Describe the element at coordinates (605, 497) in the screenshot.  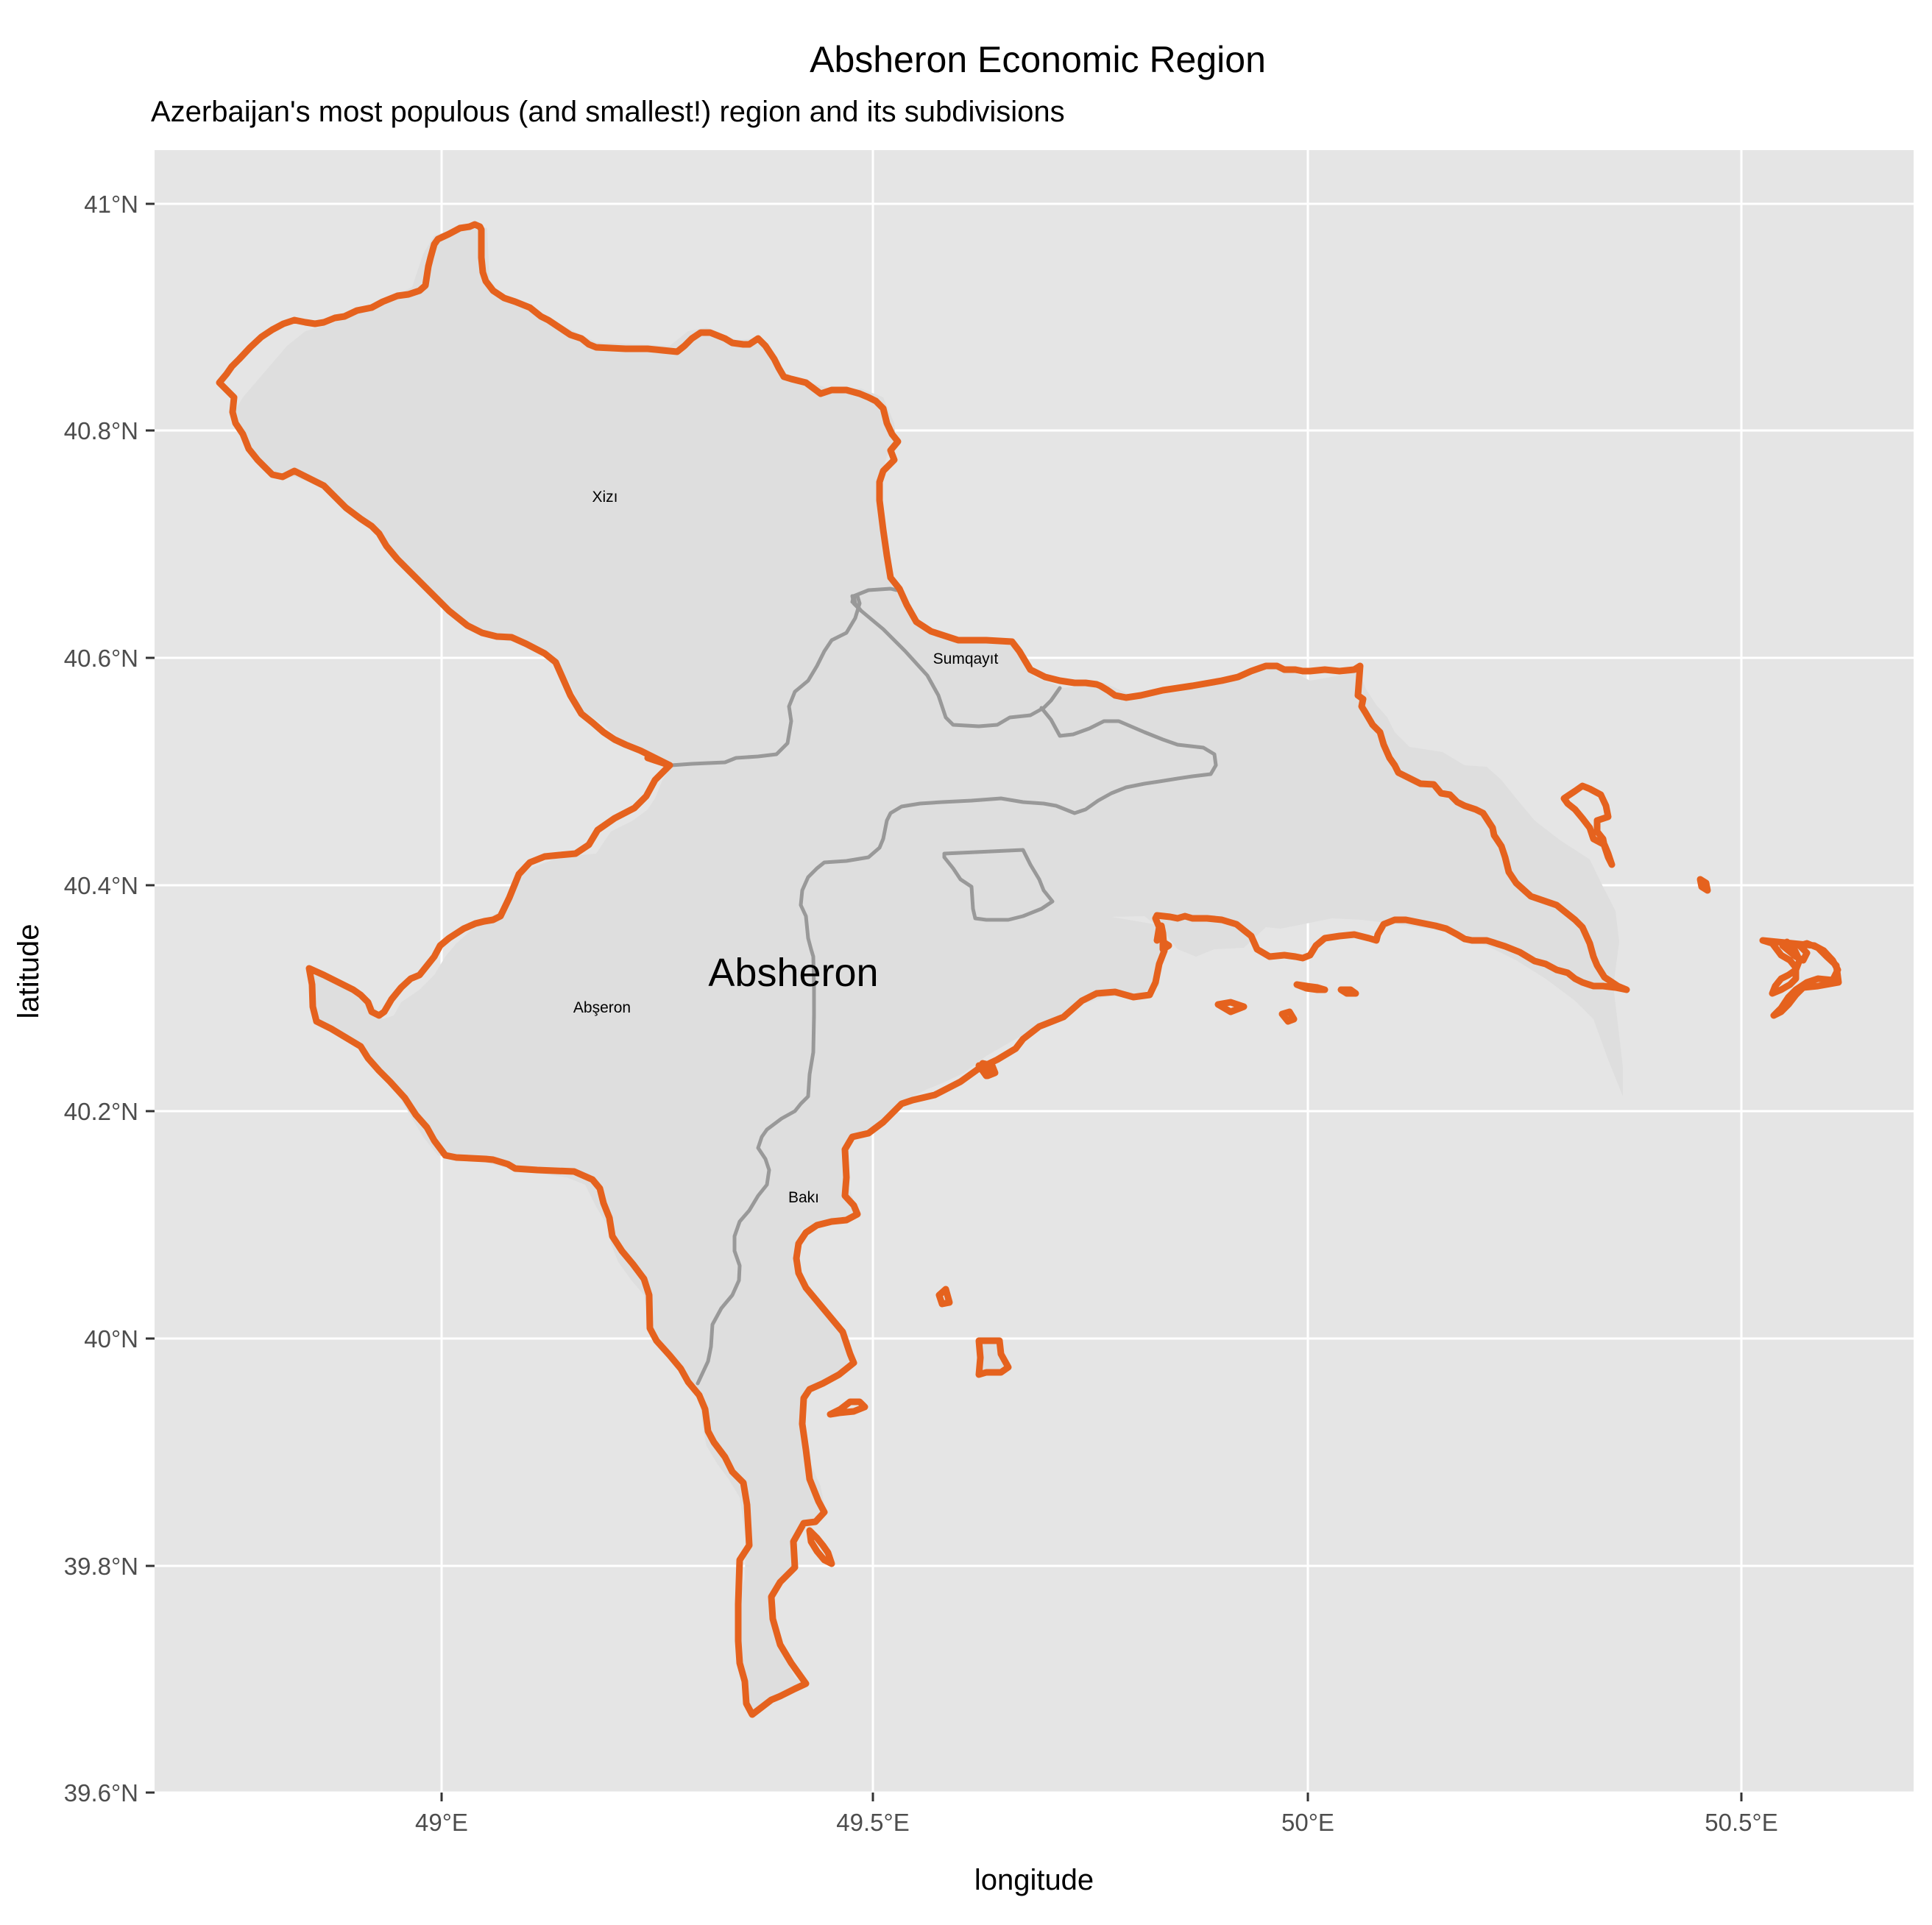
I see `label-xizi: Xizı` at that location.